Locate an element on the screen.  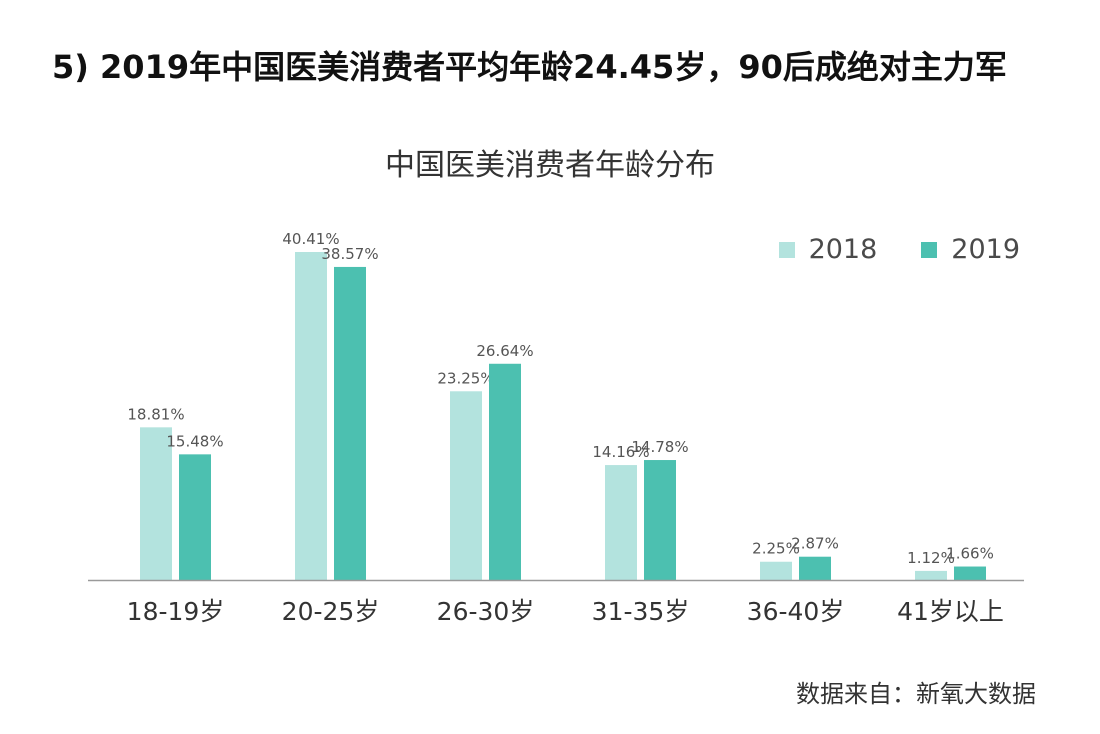
data-label-2018-3: 14.16% is located at coordinates (620, 452).